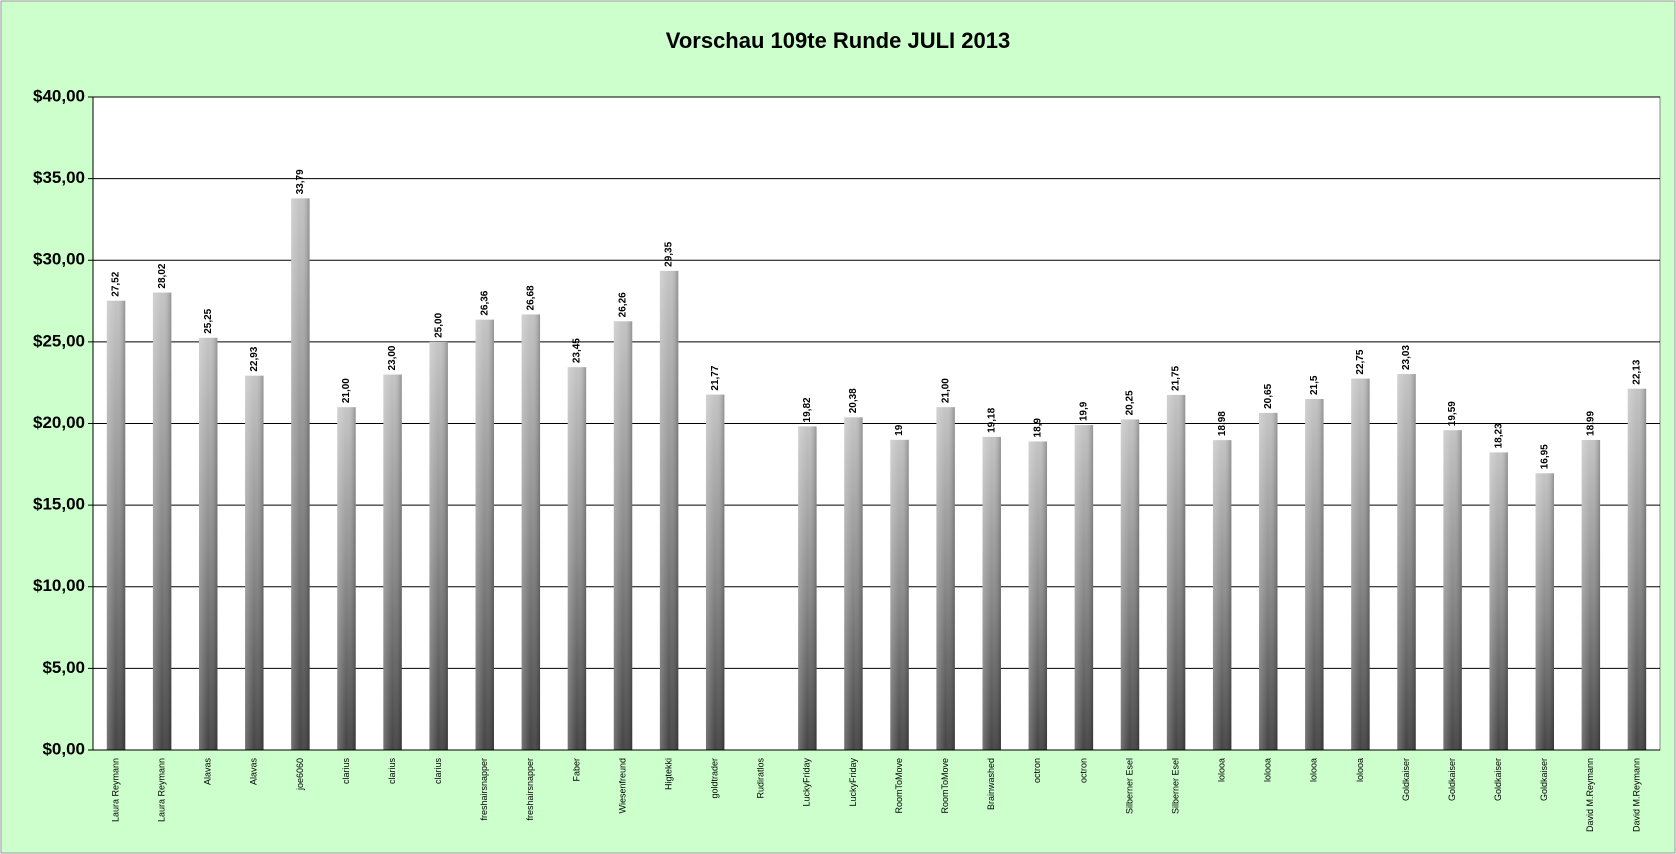 The height and width of the screenshot is (854, 1676). What do you see at coordinates (1222, 423) in the screenshot?
I see `value-label: 18,98` at bounding box center [1222, 423].